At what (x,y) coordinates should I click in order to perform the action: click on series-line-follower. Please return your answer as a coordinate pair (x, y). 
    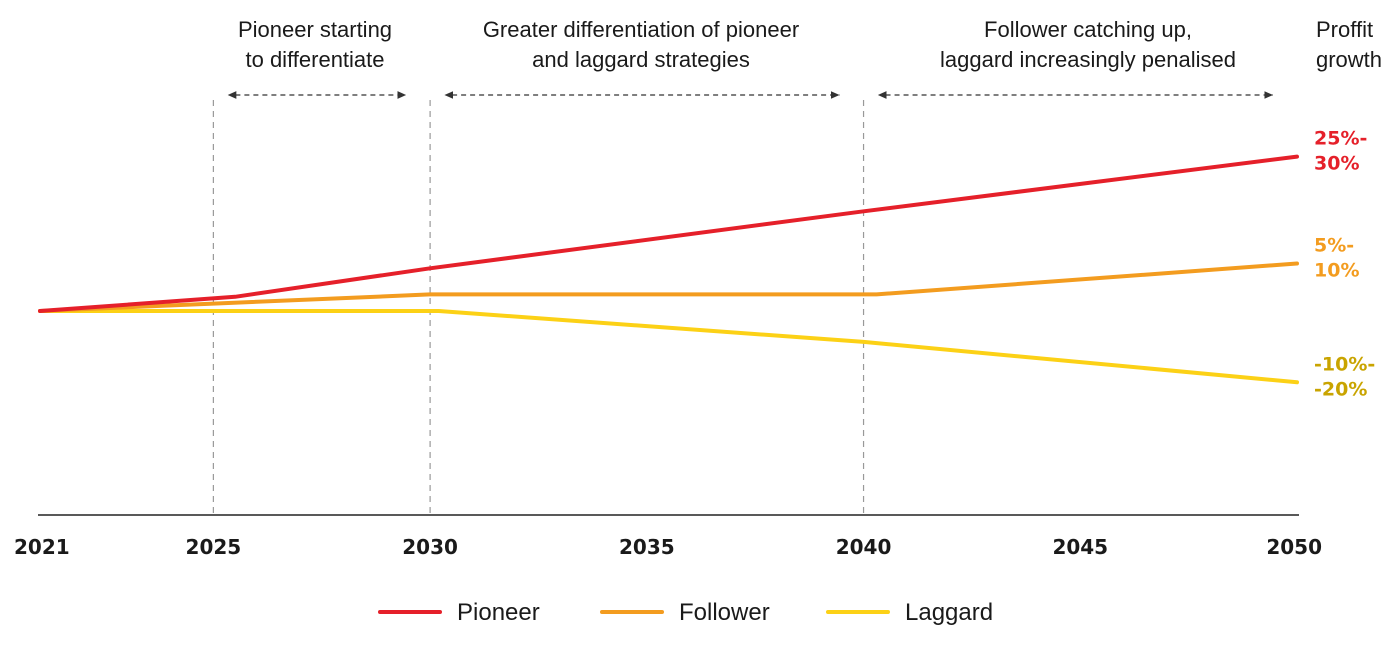
    Looking at the image, I should click on (668, 287).